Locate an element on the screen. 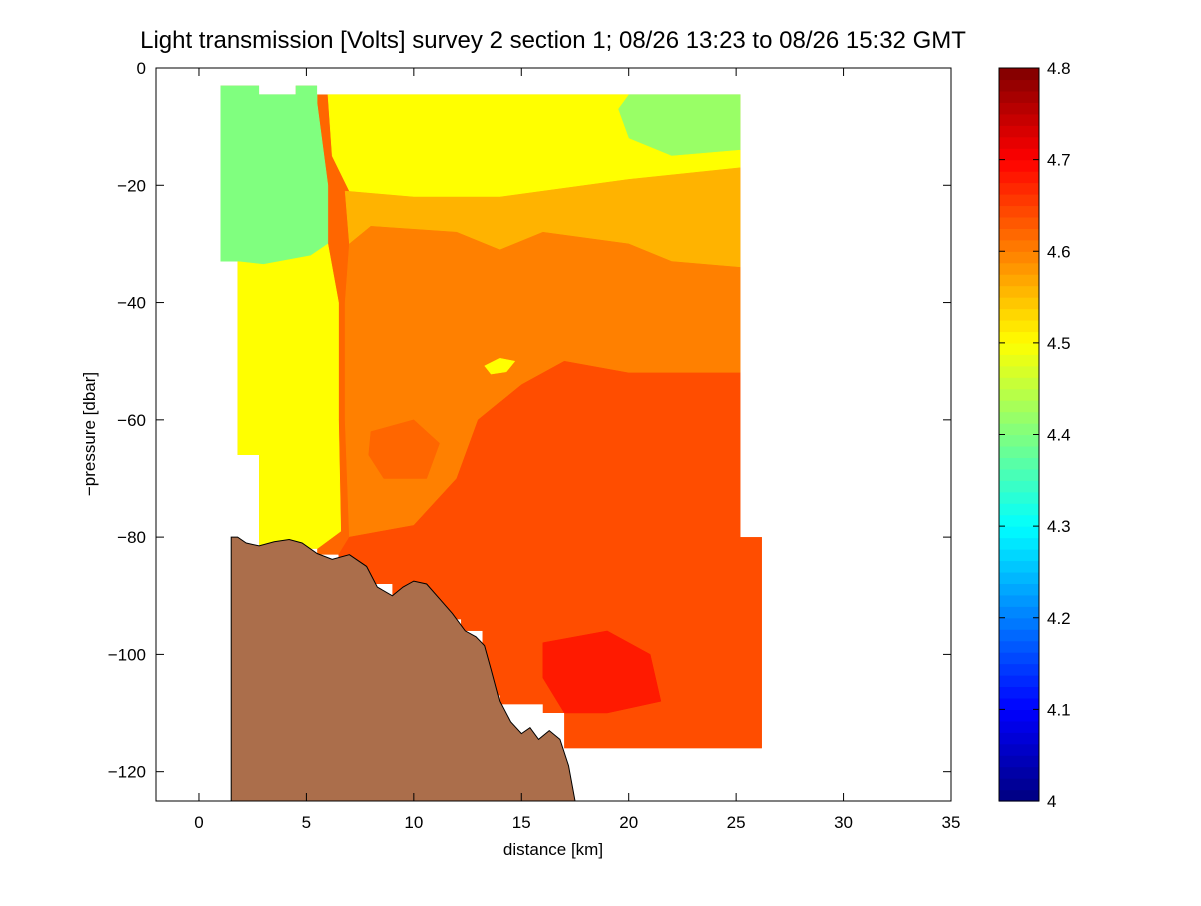 Image resolution: width=1201 pixels, height=906 pixels. x-tick-label-5: 25 is located at coordinates (736, 822).